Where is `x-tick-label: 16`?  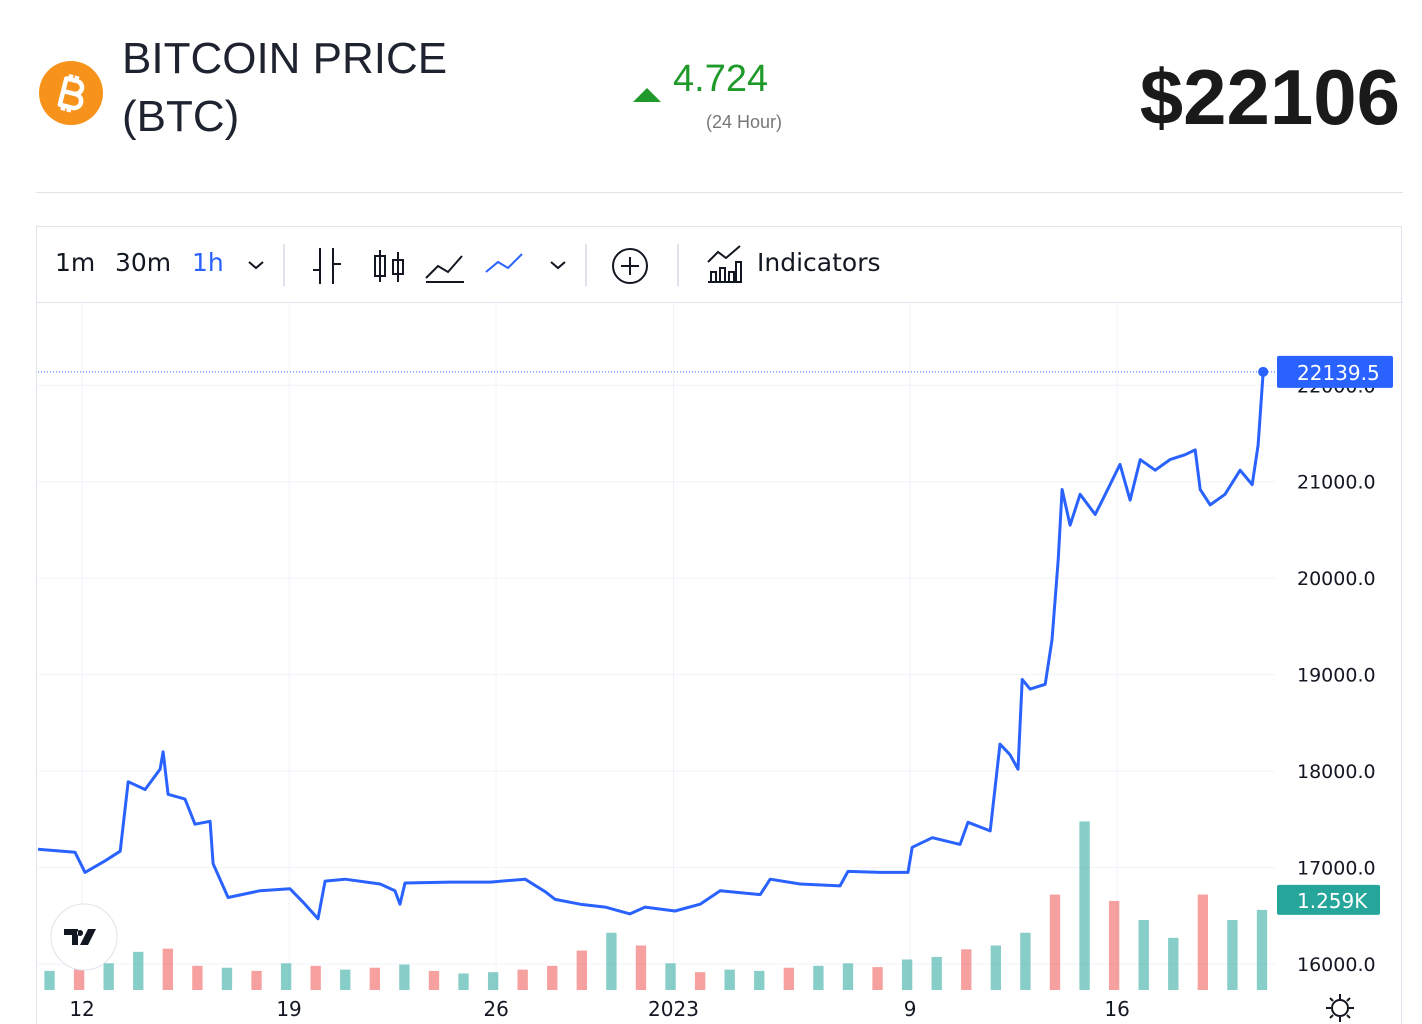
x-tick-label: 16 is located at coordinates (1116, 1009).